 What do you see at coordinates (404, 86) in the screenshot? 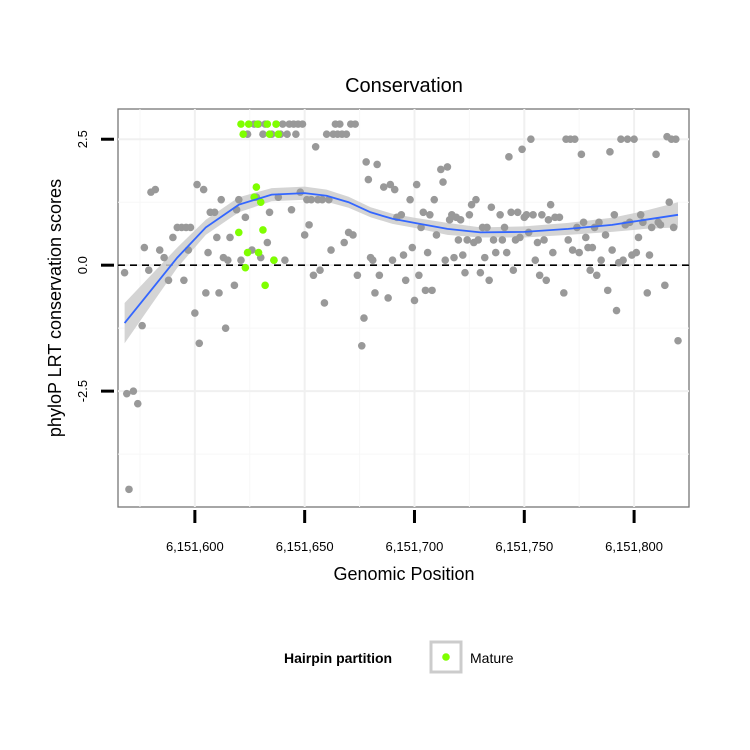
I see `chart-title: Conservation` at bounding box center [404, 86].